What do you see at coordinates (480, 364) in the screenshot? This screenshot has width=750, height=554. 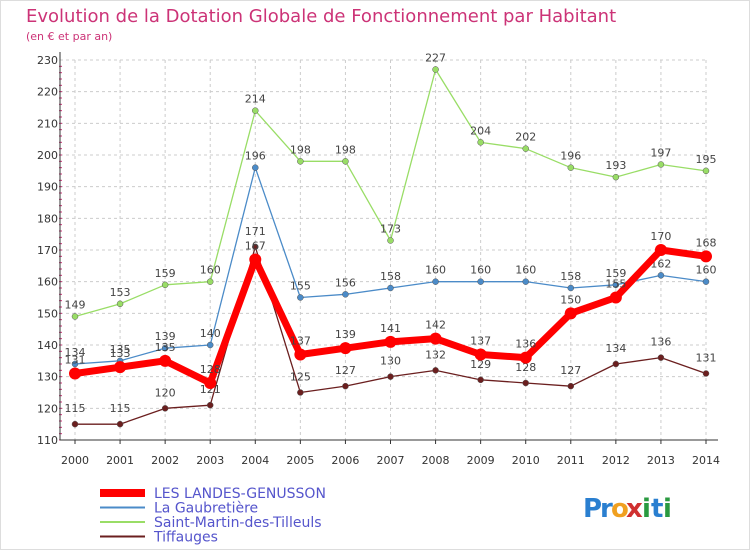 I see `data-label-3: 129` at bounding box center [480, 364].